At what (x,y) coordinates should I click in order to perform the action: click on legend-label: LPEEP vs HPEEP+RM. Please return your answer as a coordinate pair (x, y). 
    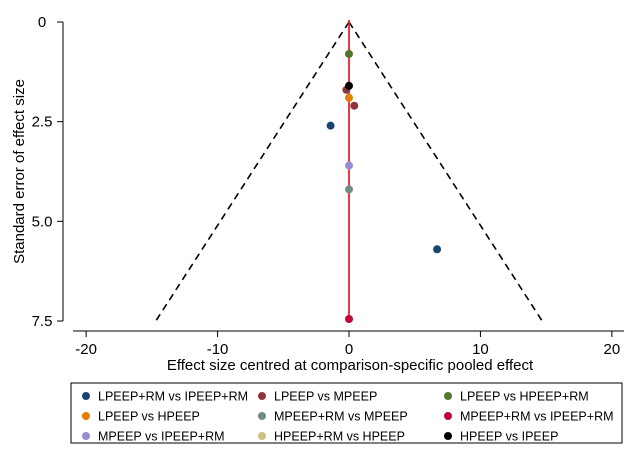
    Looking at the image, I should click on (524, 397).